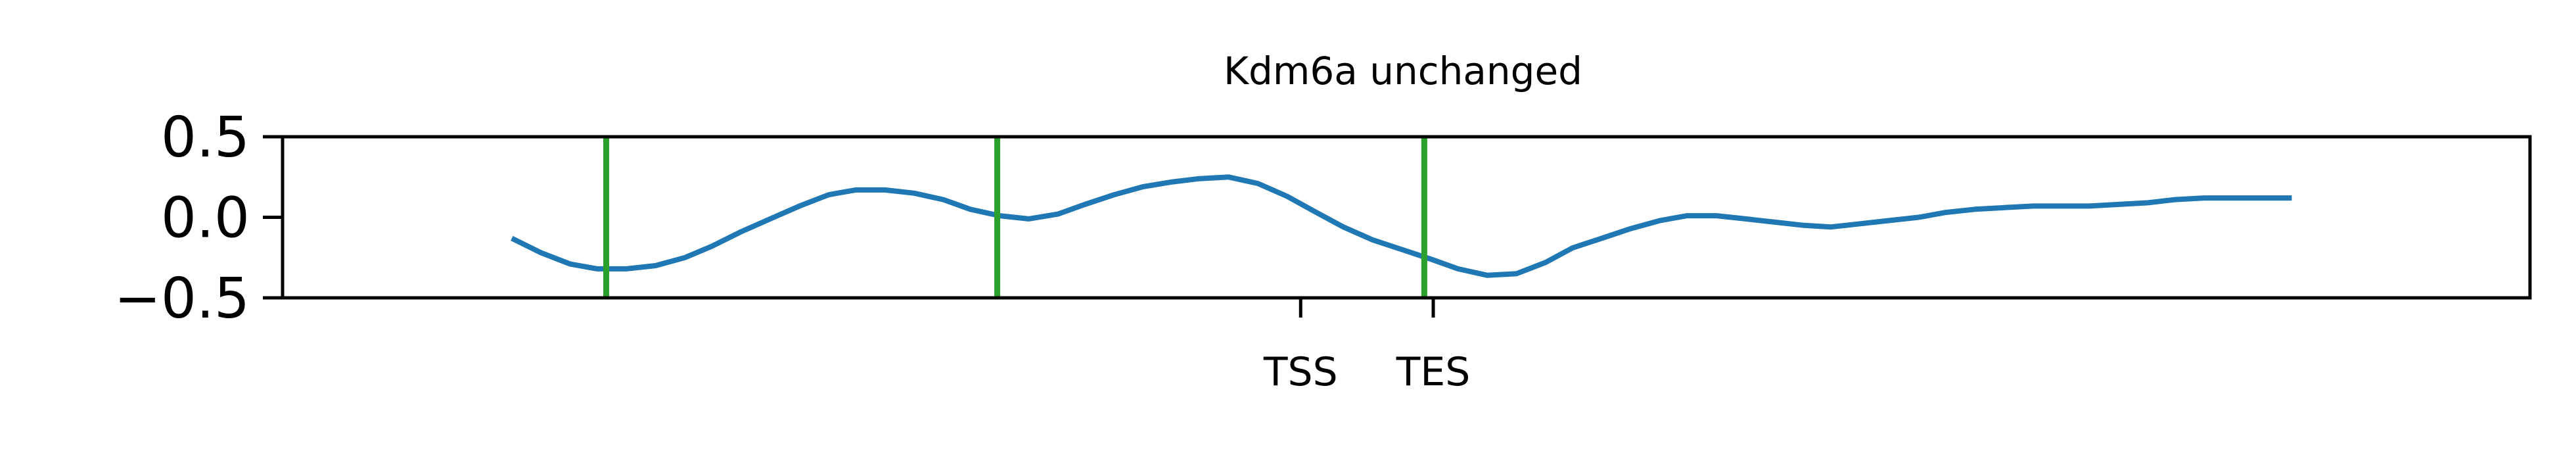 The width and height of the screenshot is (2576, 453). Describe the element at coordinates (182, 298) in the screenshot. I see `y-tick-label-2: −0.5` at that location.